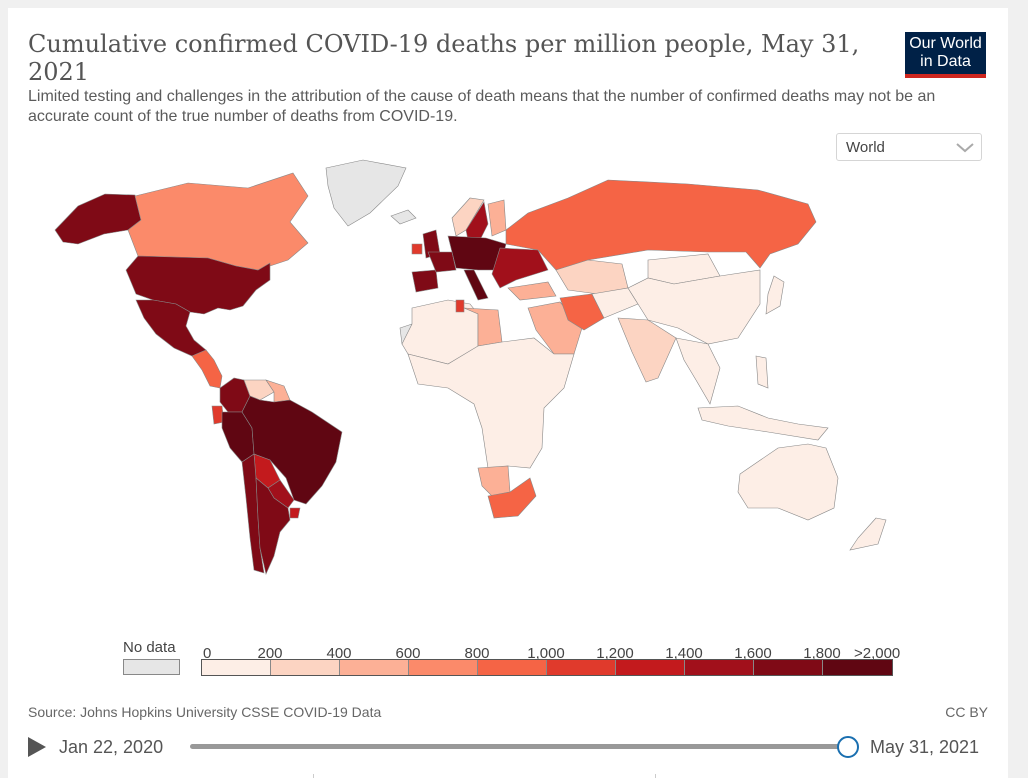  What do you see at coordinates (171, 328) in the screenshot?
I see `region-mexico` at bounding box center [171, 328].